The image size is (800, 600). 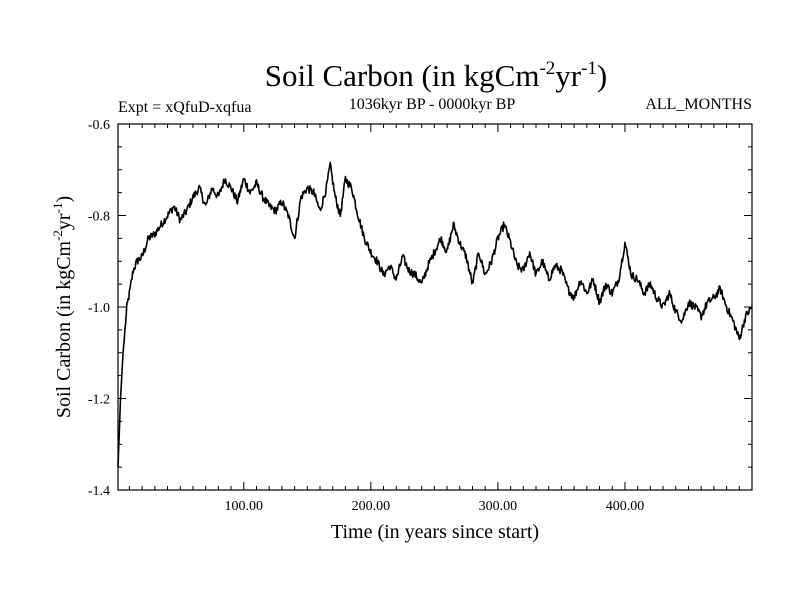 What do you see at coordinates (436, 75) in the screenshot?
I see `chart-title: Soil Carbon (in kgCm-2yr-1)` at bounding box center [436, 75].